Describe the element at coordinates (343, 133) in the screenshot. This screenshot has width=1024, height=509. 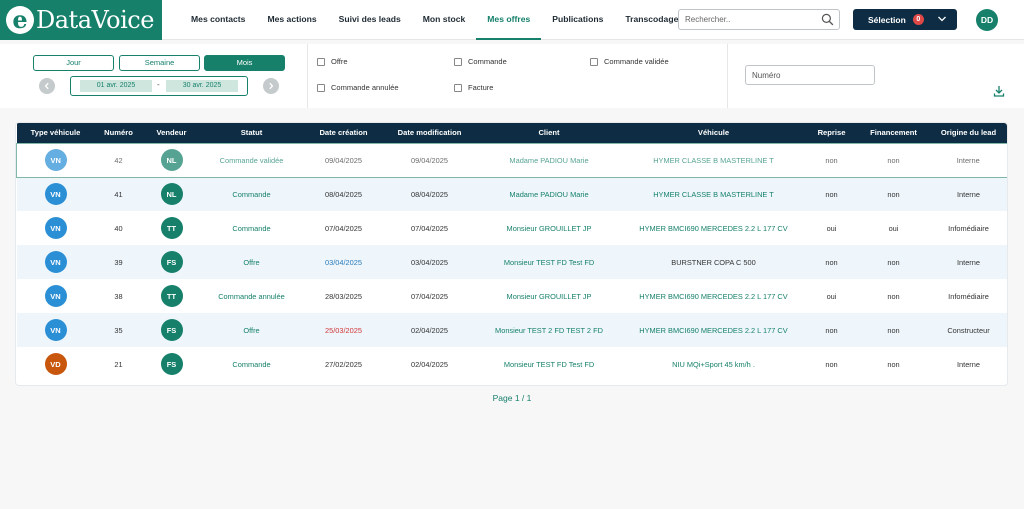
I see `column-header: Date création` at that location.